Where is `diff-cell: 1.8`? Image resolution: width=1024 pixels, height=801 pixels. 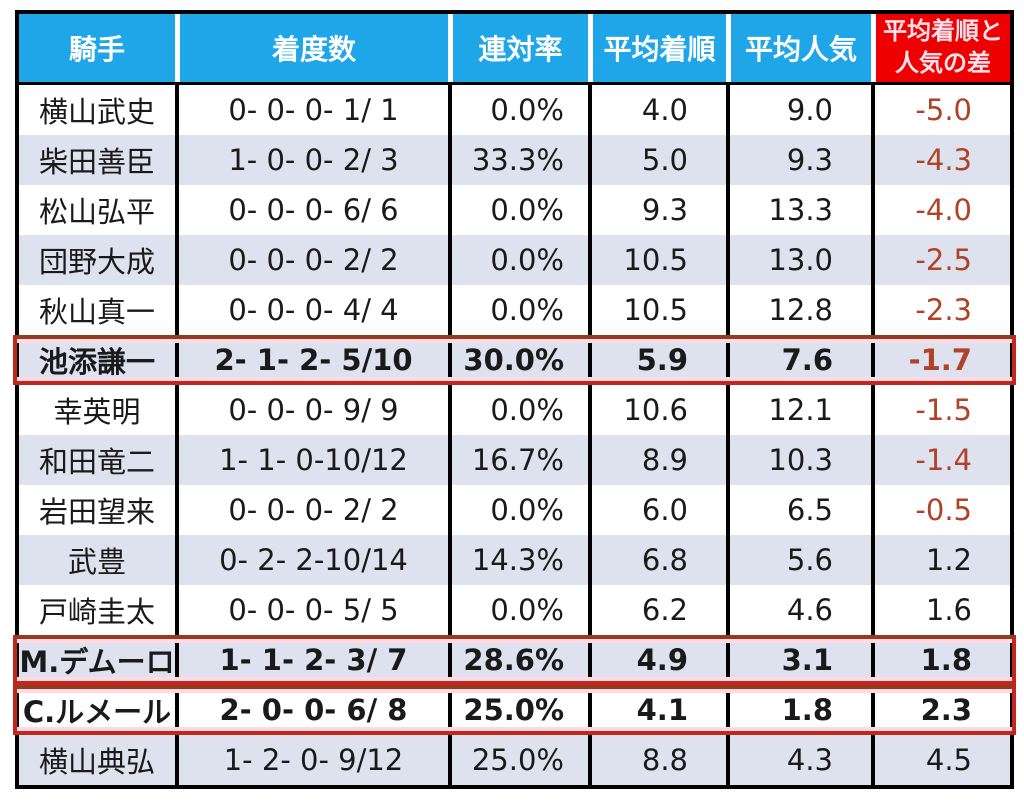 diff-cell: 1.8 is located at coordinates (940, 660).